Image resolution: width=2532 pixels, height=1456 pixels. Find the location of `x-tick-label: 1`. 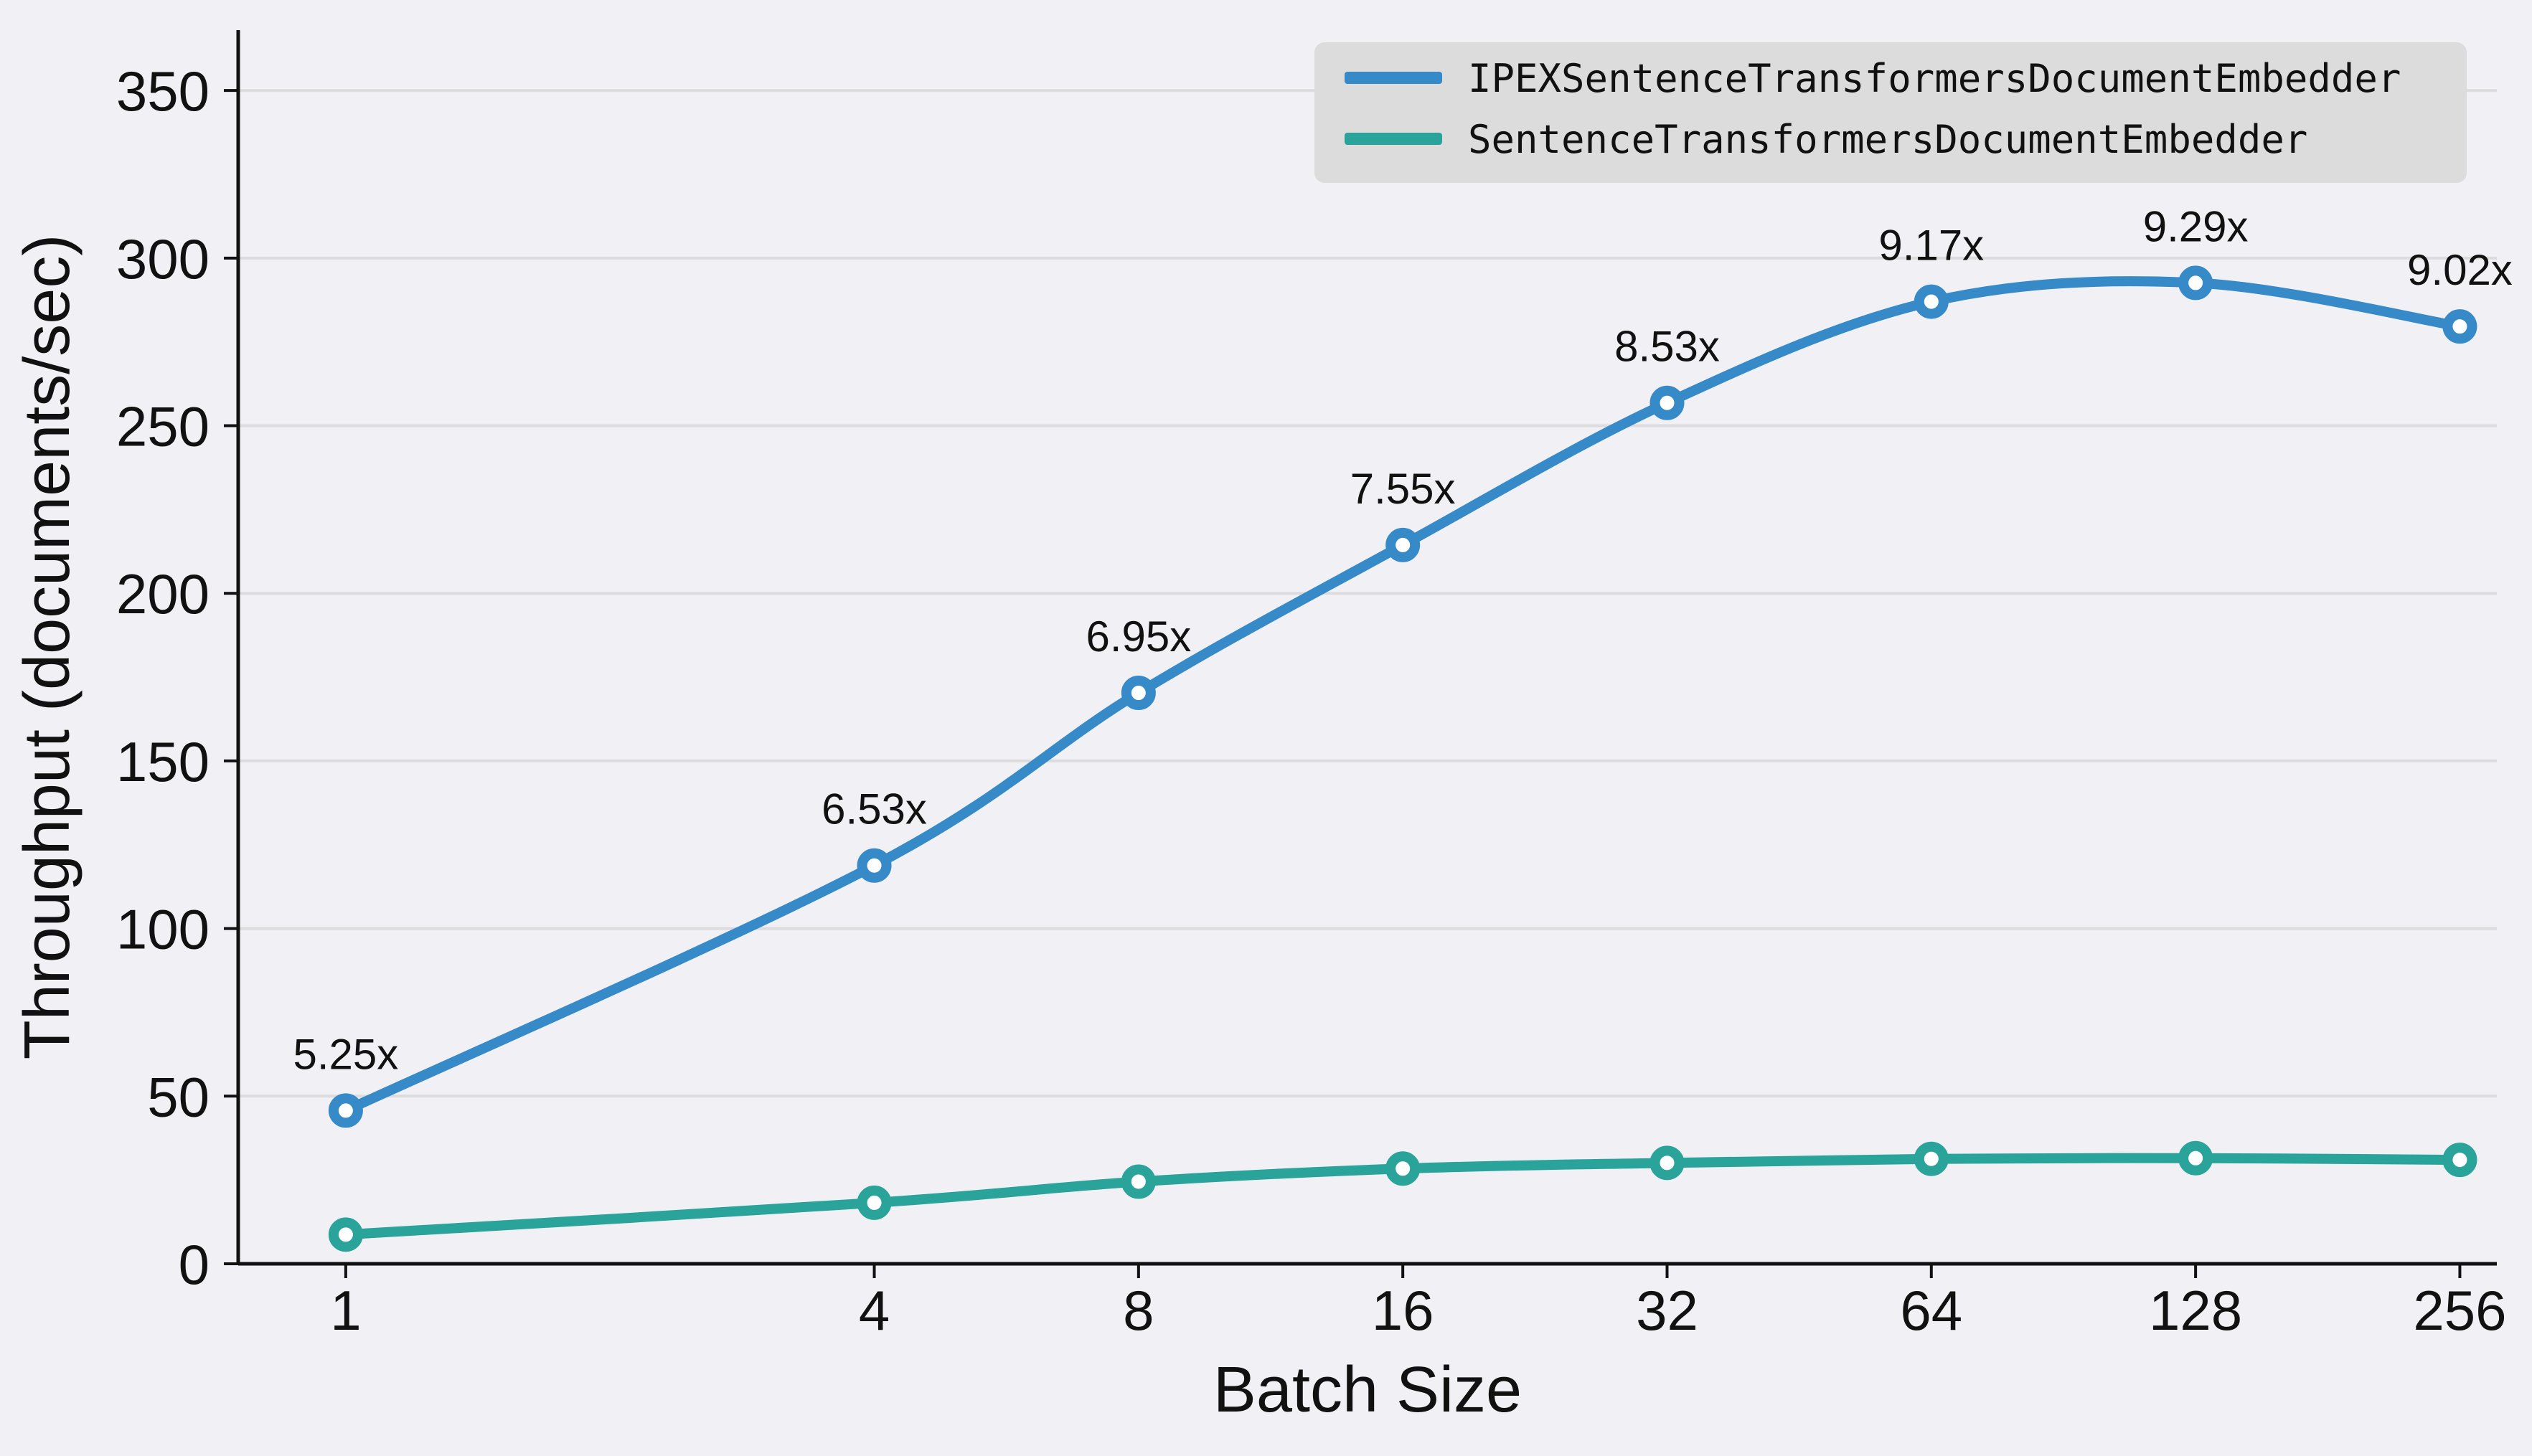

x-tick-label: 1 is located at coordinates (345, 1310).